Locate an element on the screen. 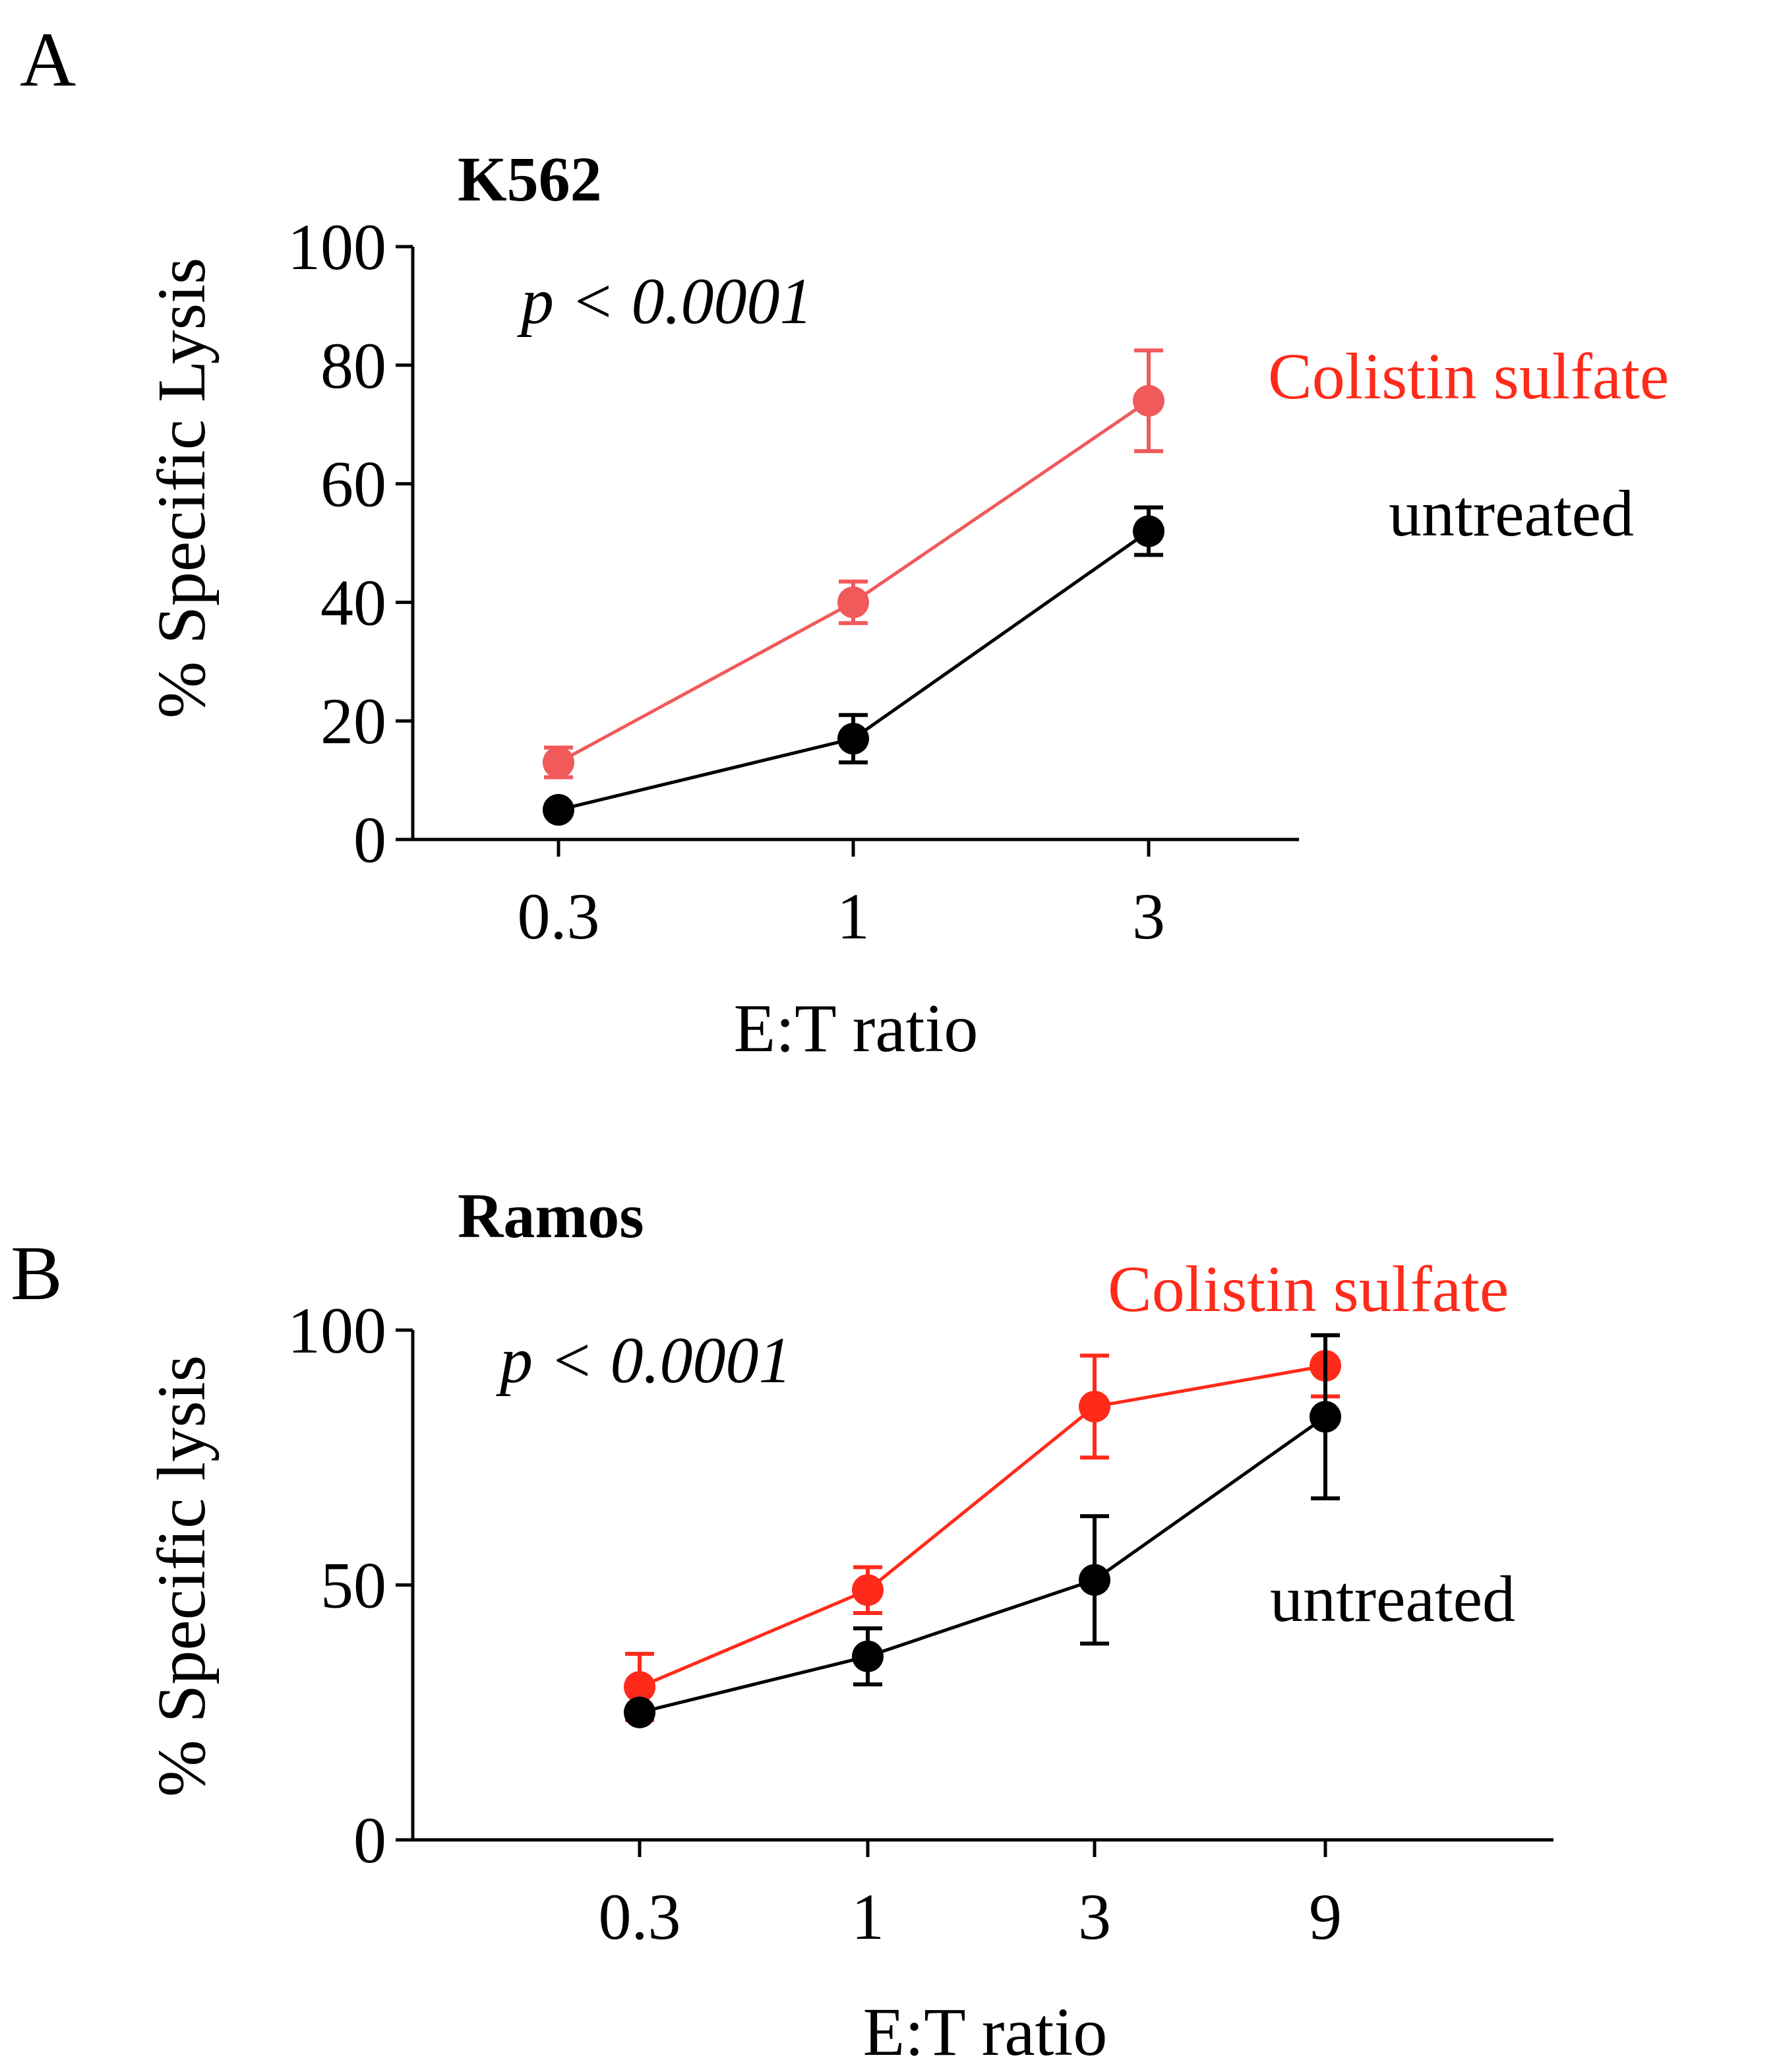 The image size is (1781, 2072). panel-b-y-axis-label: % Specific lysis is located at coordinates (182, 1576).